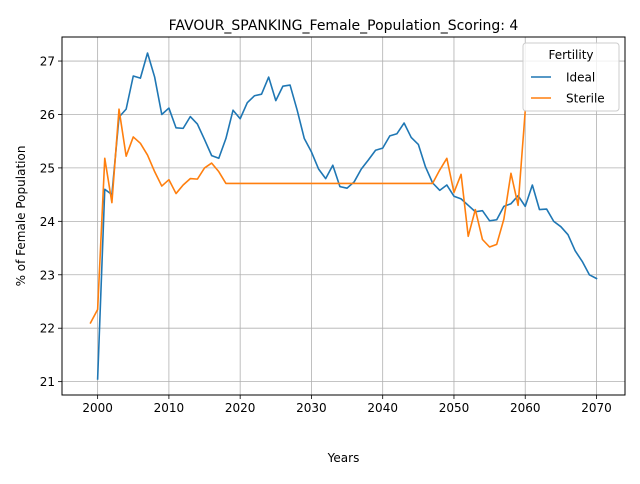 This screenshot has height=484, width=640. What do you see at coordinates (570, 55) in the screenshot?
I see `legend-title: Fertility` at bounding box center [570, 55].